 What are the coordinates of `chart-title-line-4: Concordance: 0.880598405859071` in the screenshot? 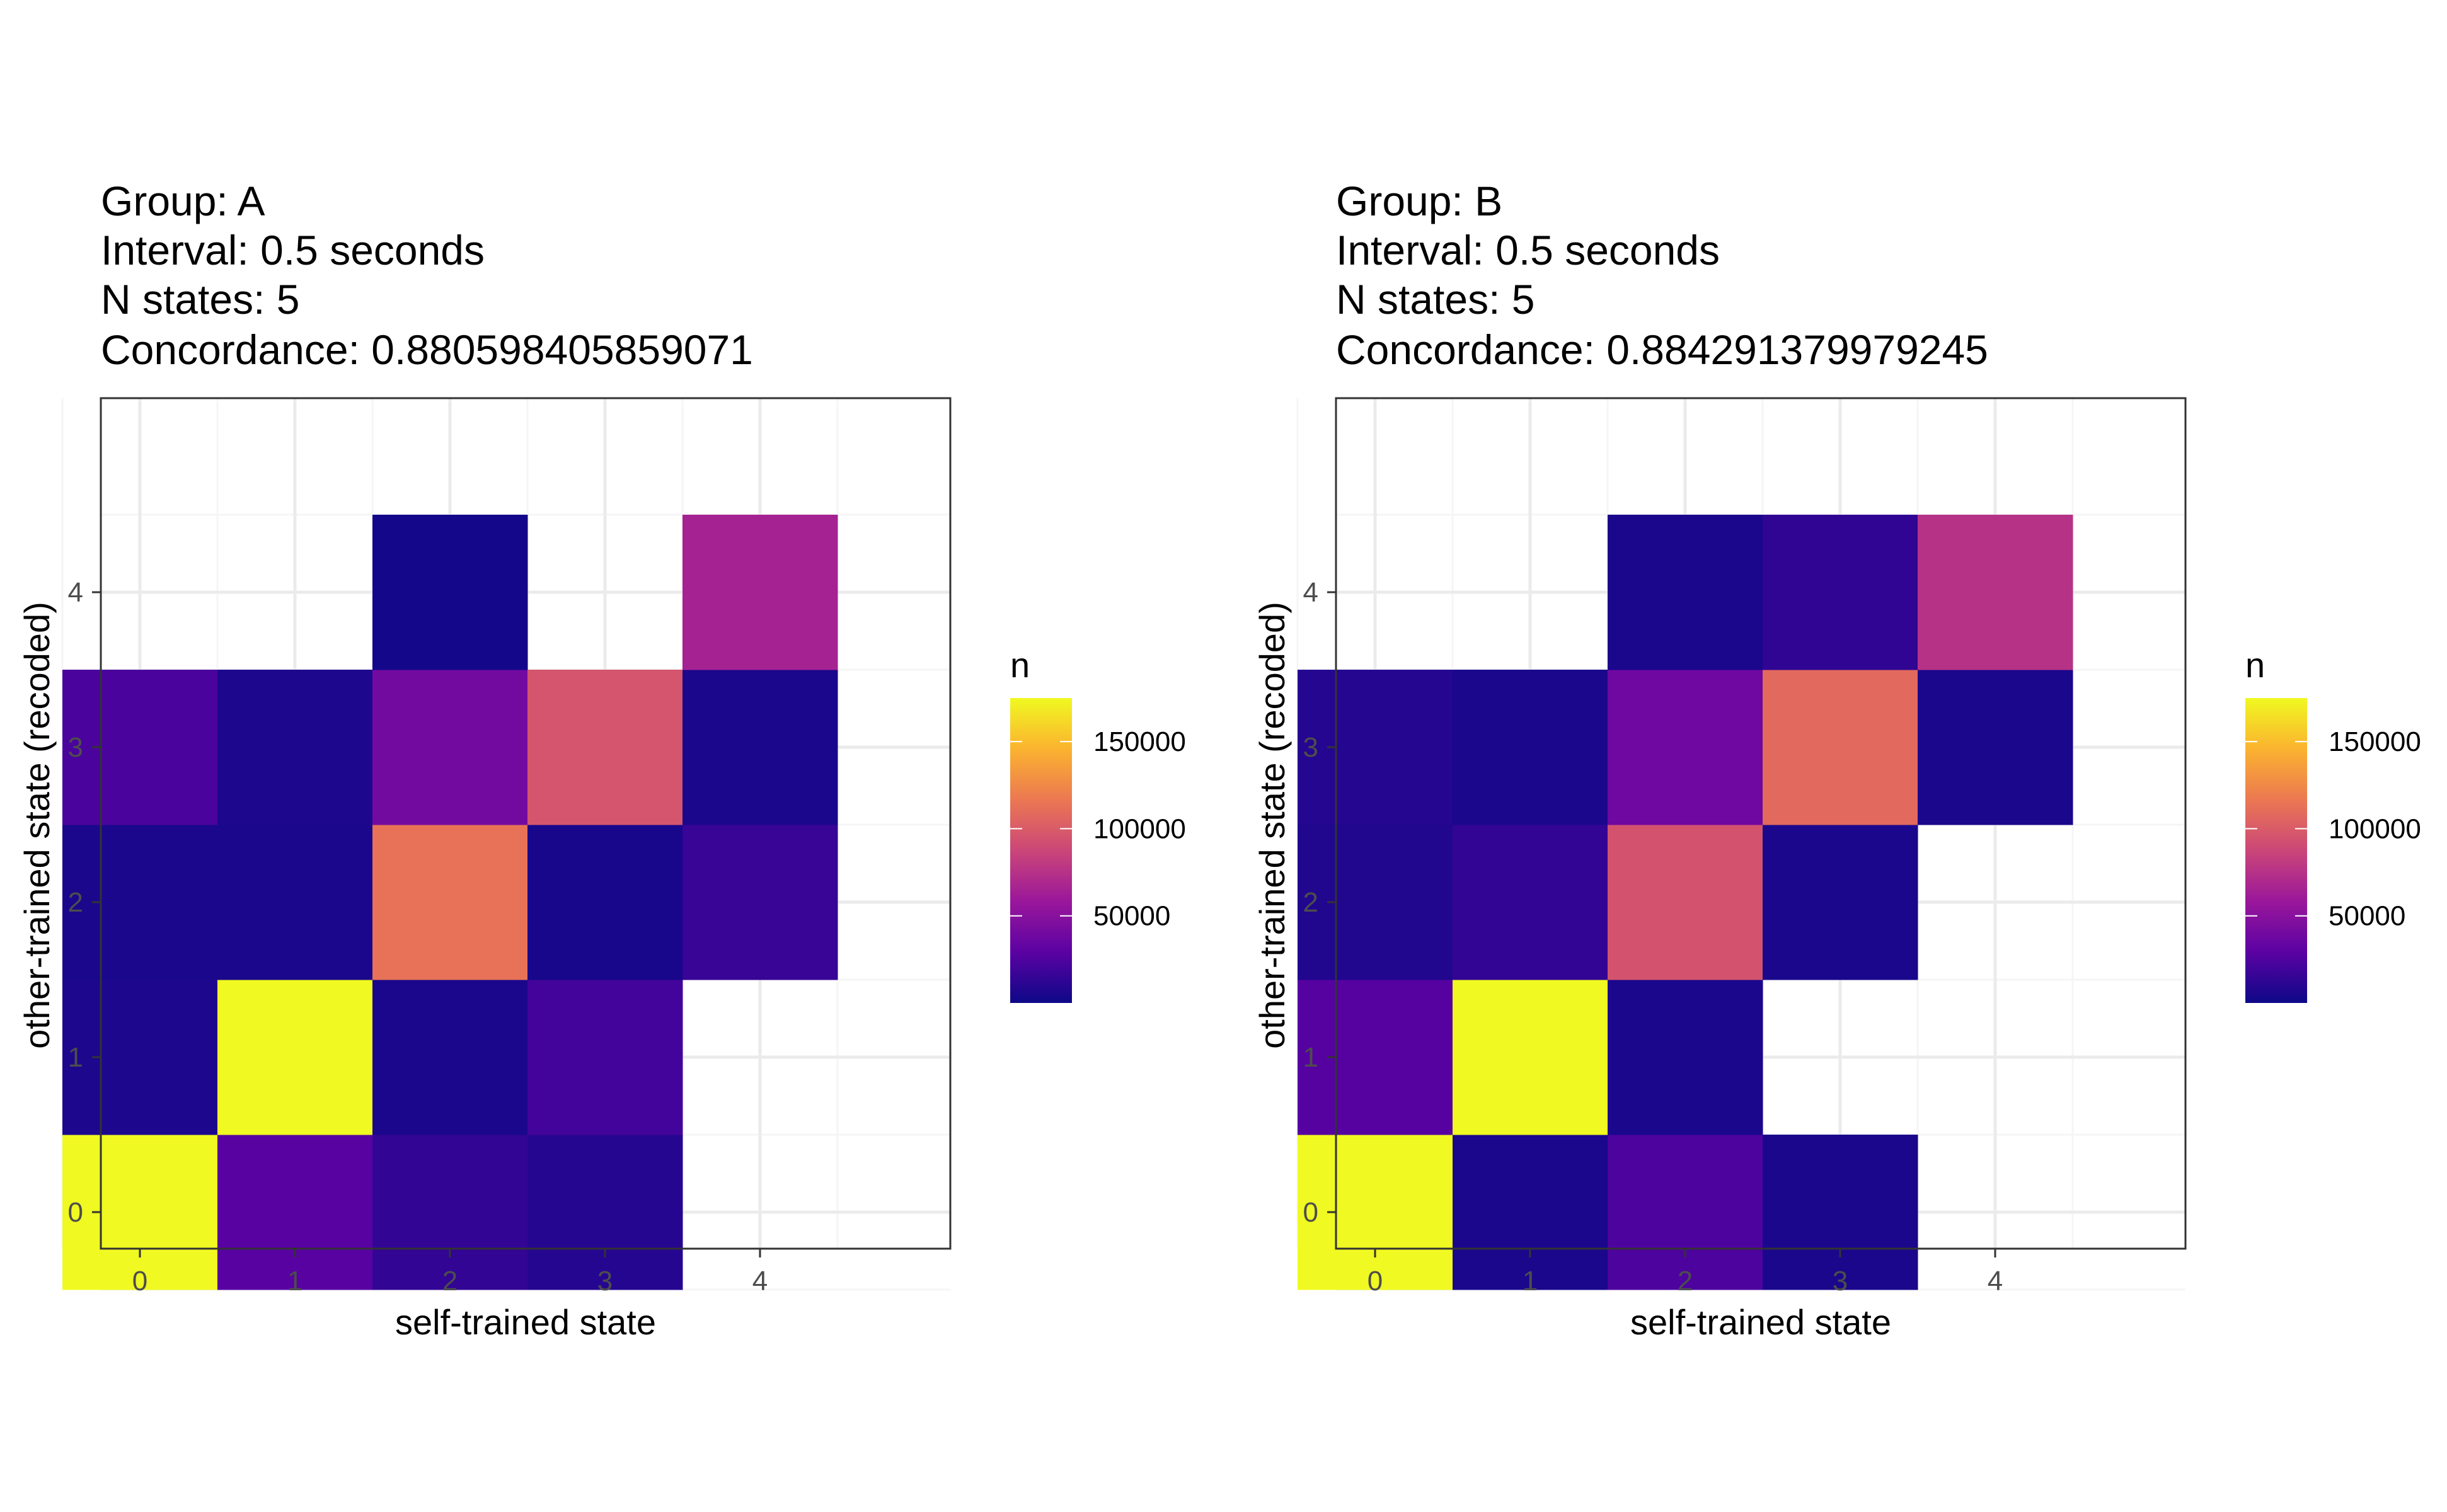 It's located at (427, 349).